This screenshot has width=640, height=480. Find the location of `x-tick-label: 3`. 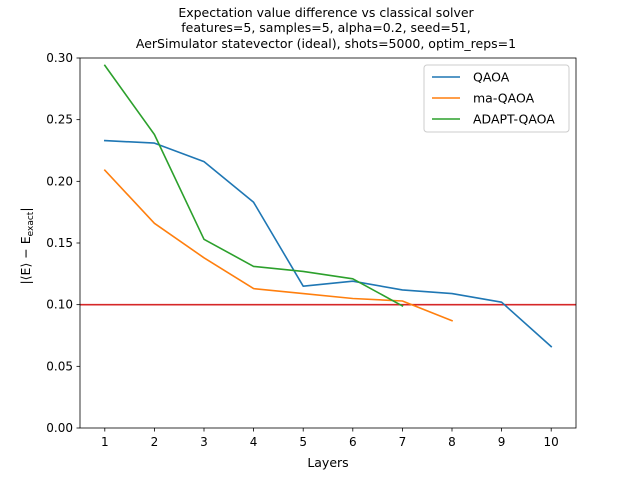

x-tick-label: 3 is located at coordinates (204, 442).